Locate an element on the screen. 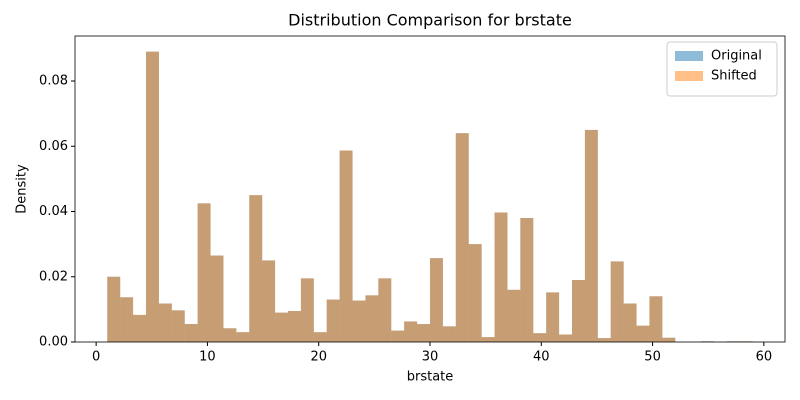 The image size is (800, 400). y-tick-label: 0.08 is located at coordinates (53, 81).